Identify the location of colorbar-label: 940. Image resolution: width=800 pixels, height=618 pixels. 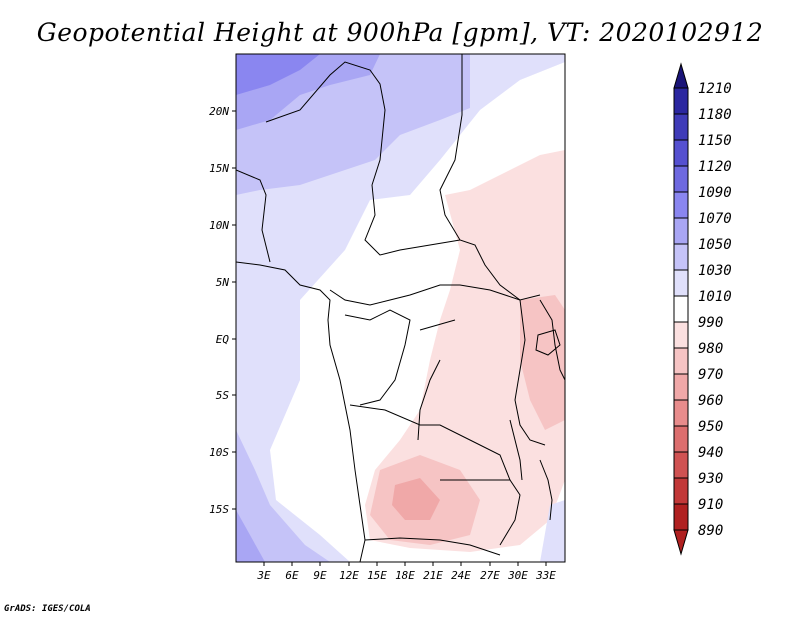
(710, 453).